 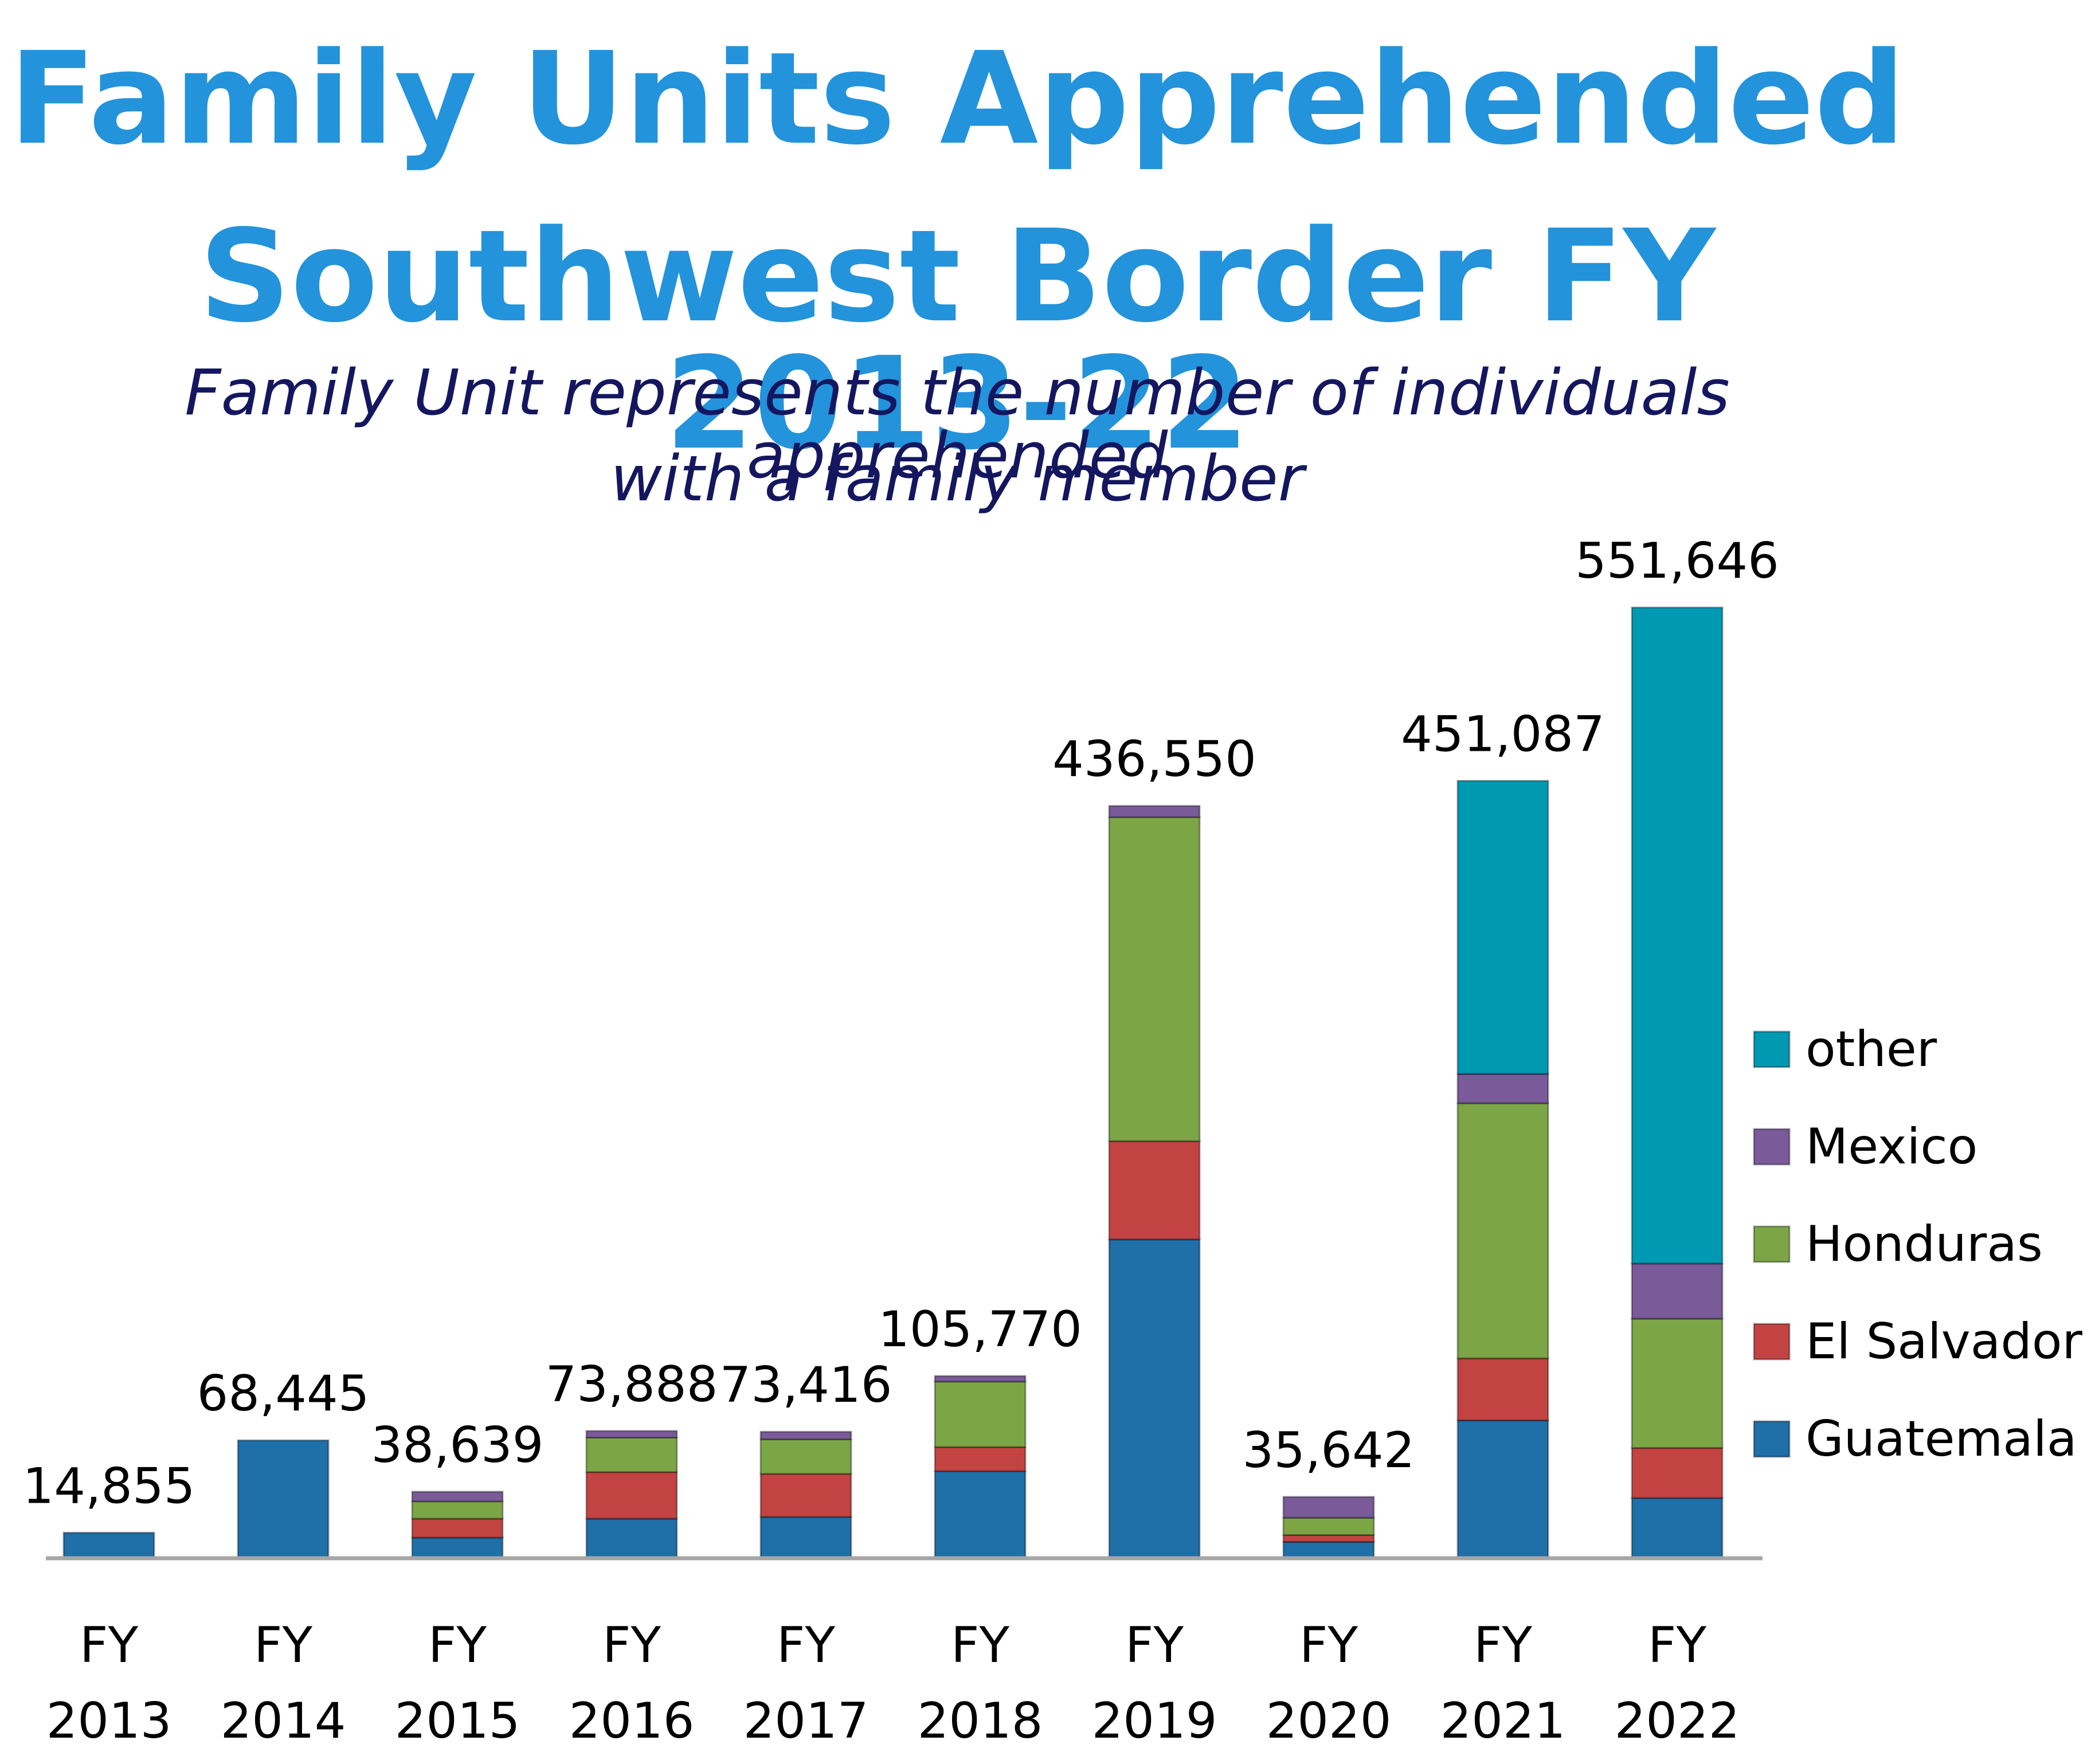 I want to click on legend-swatch-honduras, so click(x=1772, y=1244).